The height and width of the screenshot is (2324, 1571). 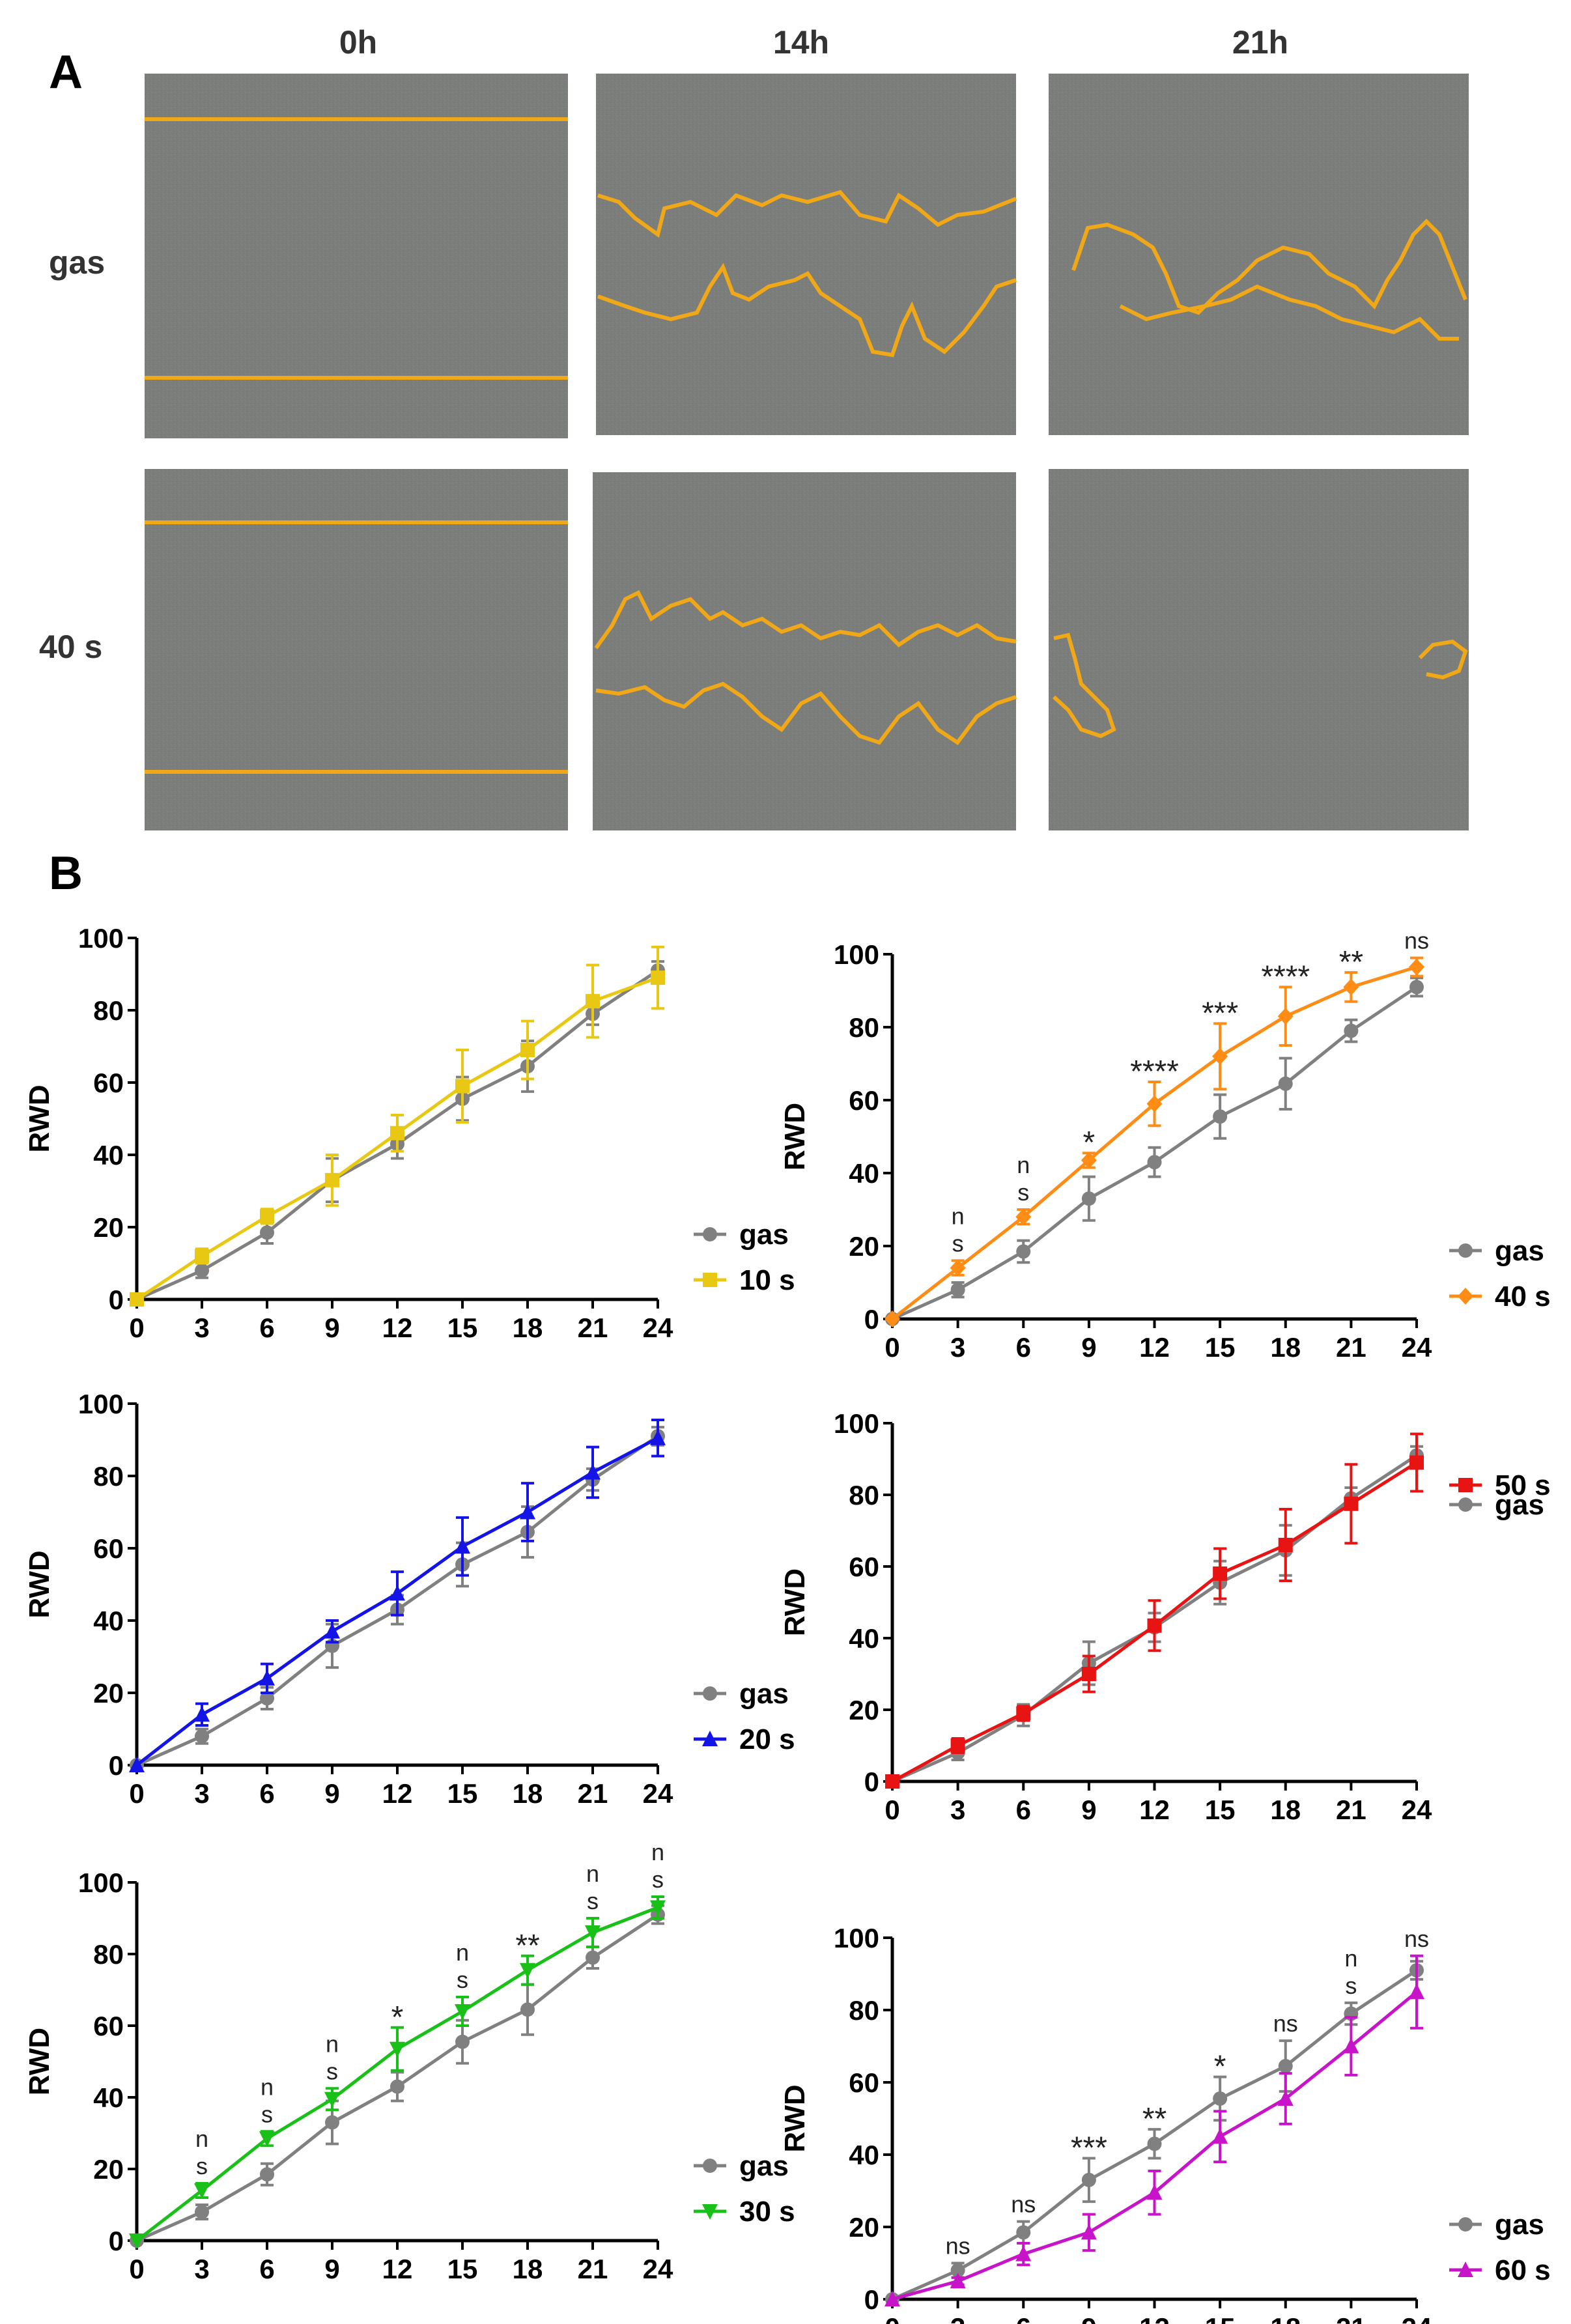 What do you see at coordinates (1089, 1143) in the screenshot?
I see `significance-label: *` at bounding box center [1089, 1143].